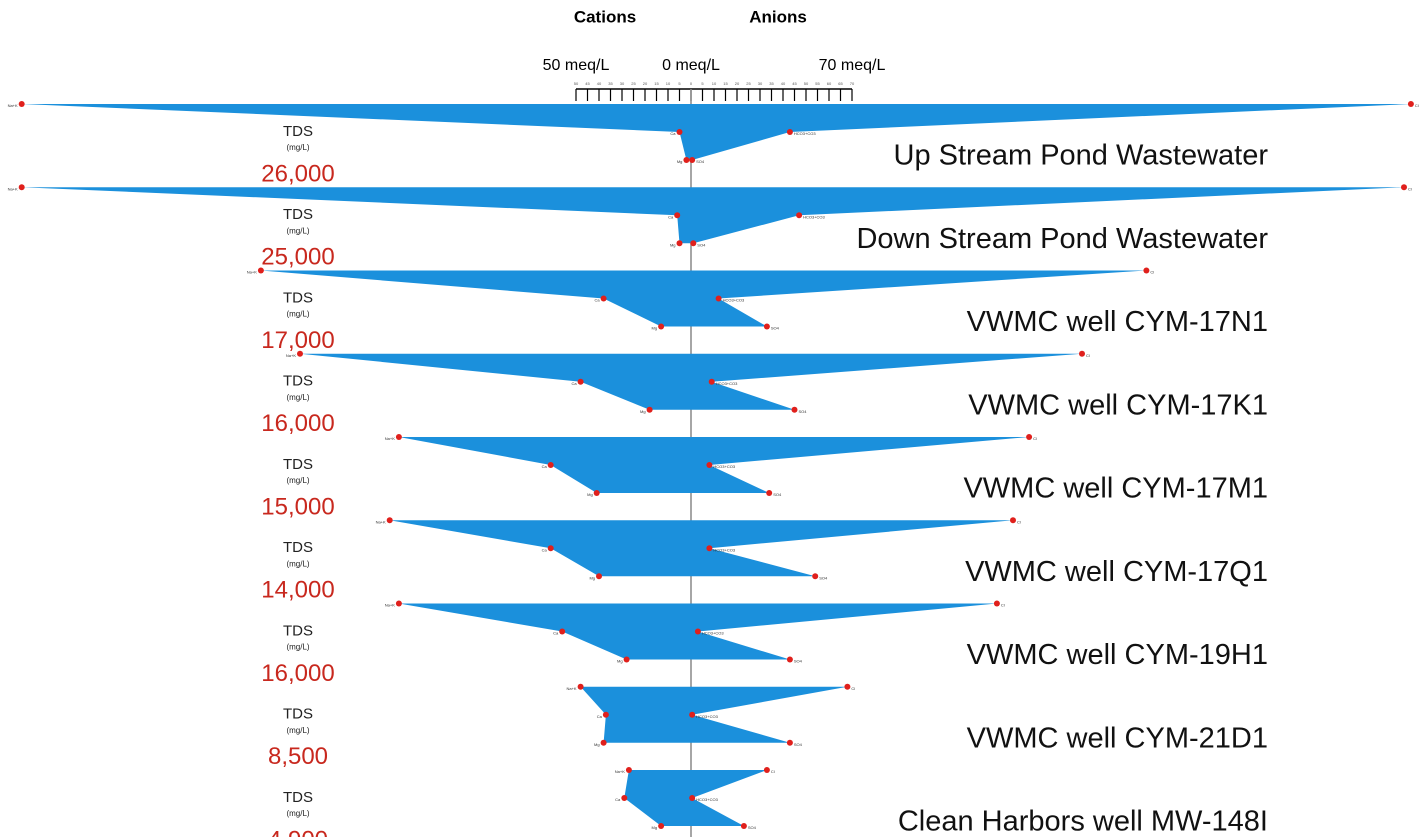  Describe the element at coordinates (691, 65) in the screenshot. I see `scale-label: 0 meq/L` at that location.